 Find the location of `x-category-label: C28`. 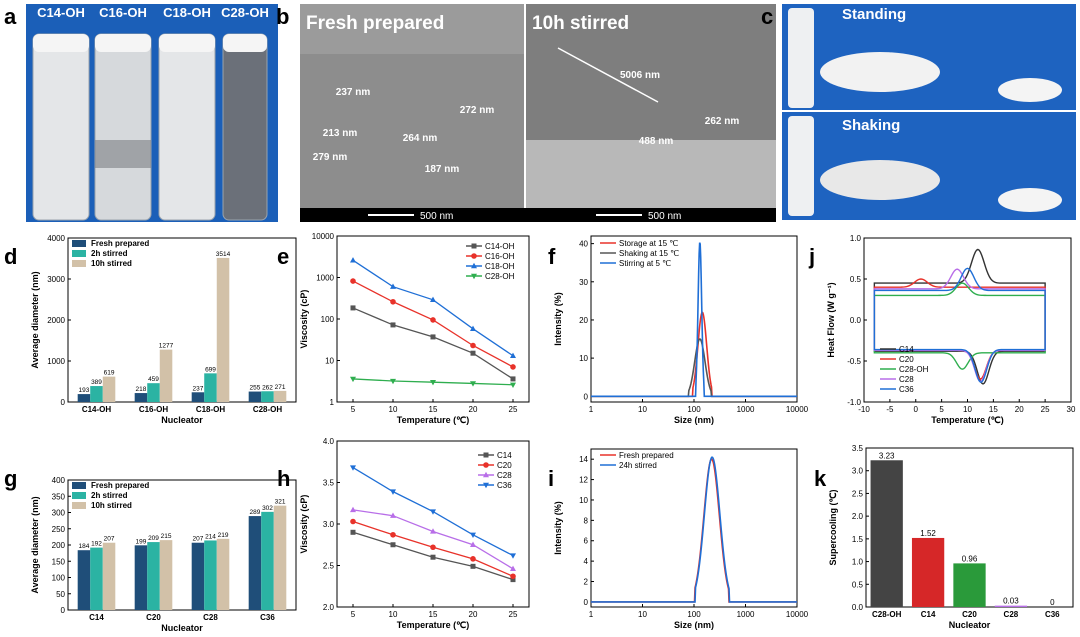

x-category-label: C28 is located at coordinates (1011, 614).